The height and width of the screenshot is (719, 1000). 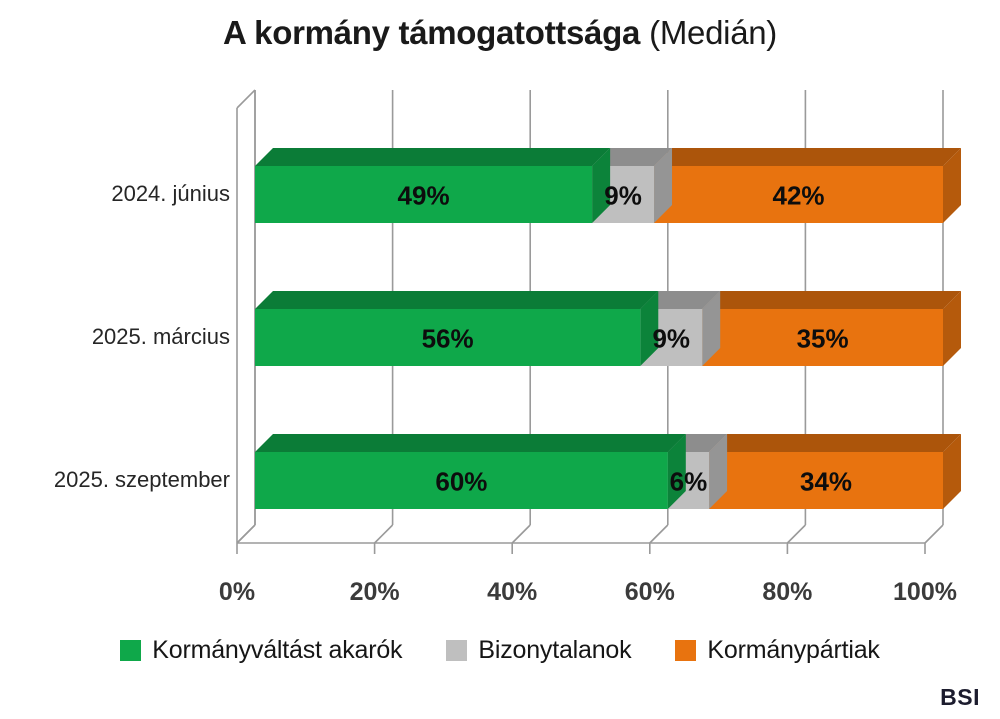 I want to click on chart-title-main: A kormány támogatottsága, so click(x=431, y=32).